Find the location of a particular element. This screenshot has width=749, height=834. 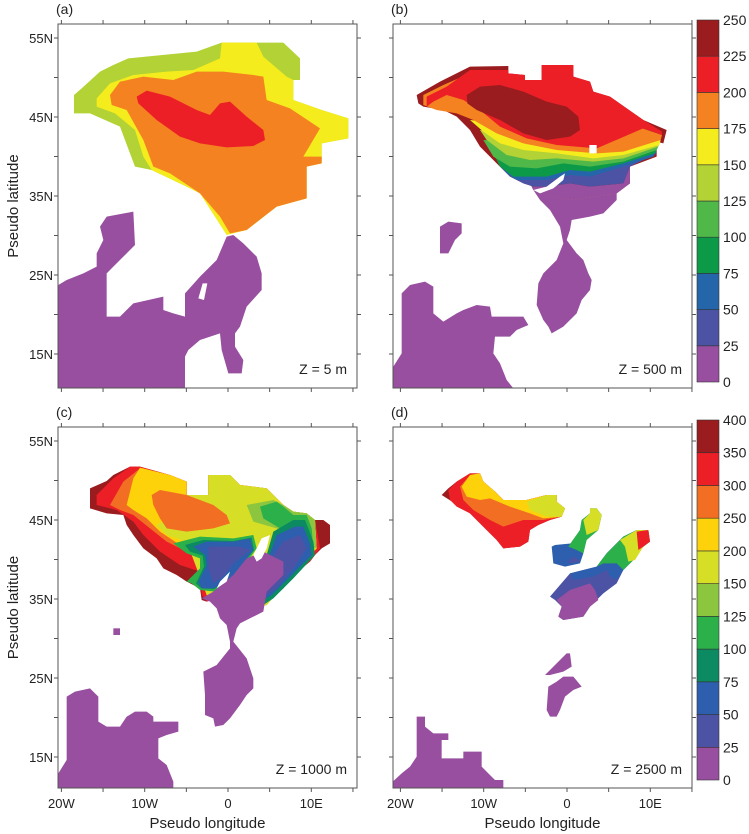

colorbar-tick-label: 350 is located at coordinates (735, 453).